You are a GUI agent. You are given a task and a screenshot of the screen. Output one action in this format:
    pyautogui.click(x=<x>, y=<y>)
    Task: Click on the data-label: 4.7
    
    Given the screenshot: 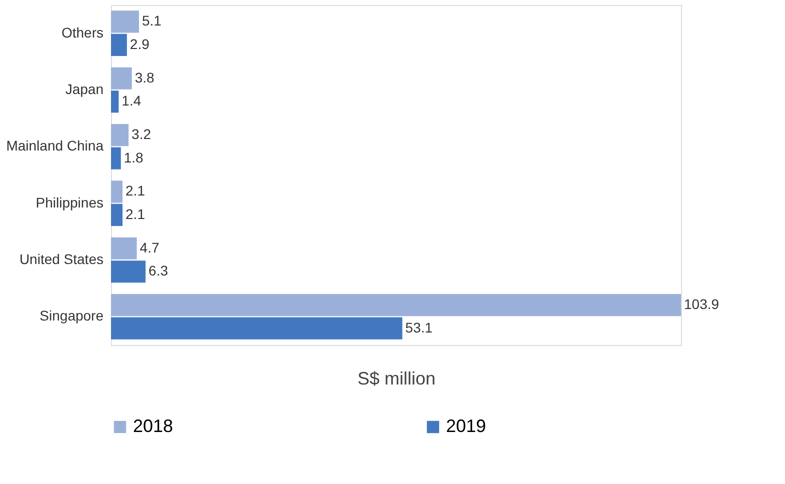 What is the action you would take?
    pyautogui.click(x=150, y=247)
    